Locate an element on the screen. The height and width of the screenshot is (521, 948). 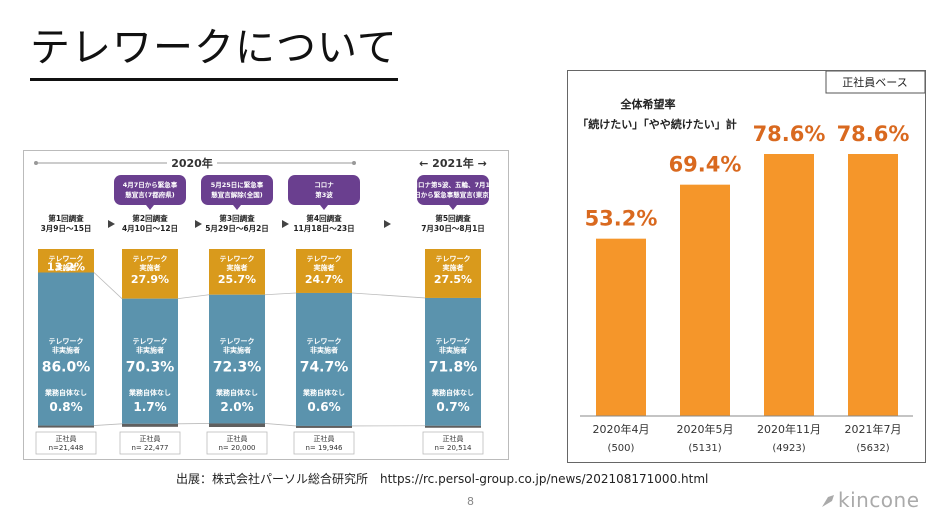
callout-text-line2: 態宣言解除(全国) is located at coordinates (236, 194).